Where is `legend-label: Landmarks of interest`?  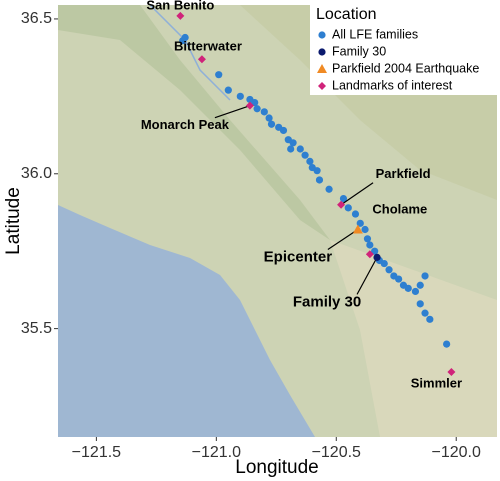
legend-label: Landmarks of interest is located at coordinates (392, 85).